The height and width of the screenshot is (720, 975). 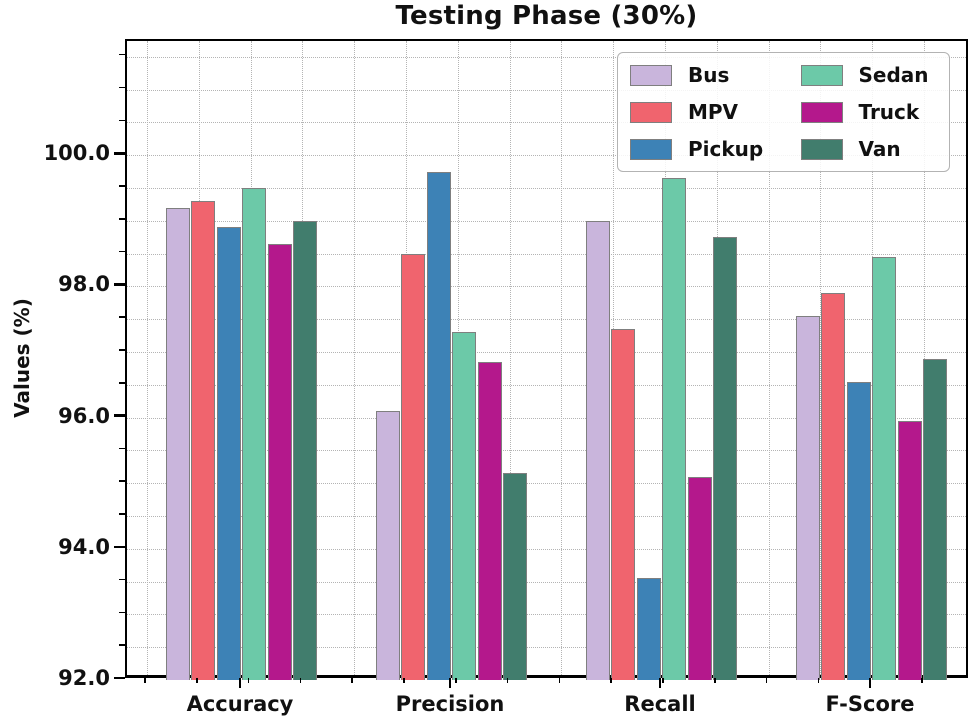 I want to click on bar-sedan-precision, so click(x=464, y=506).